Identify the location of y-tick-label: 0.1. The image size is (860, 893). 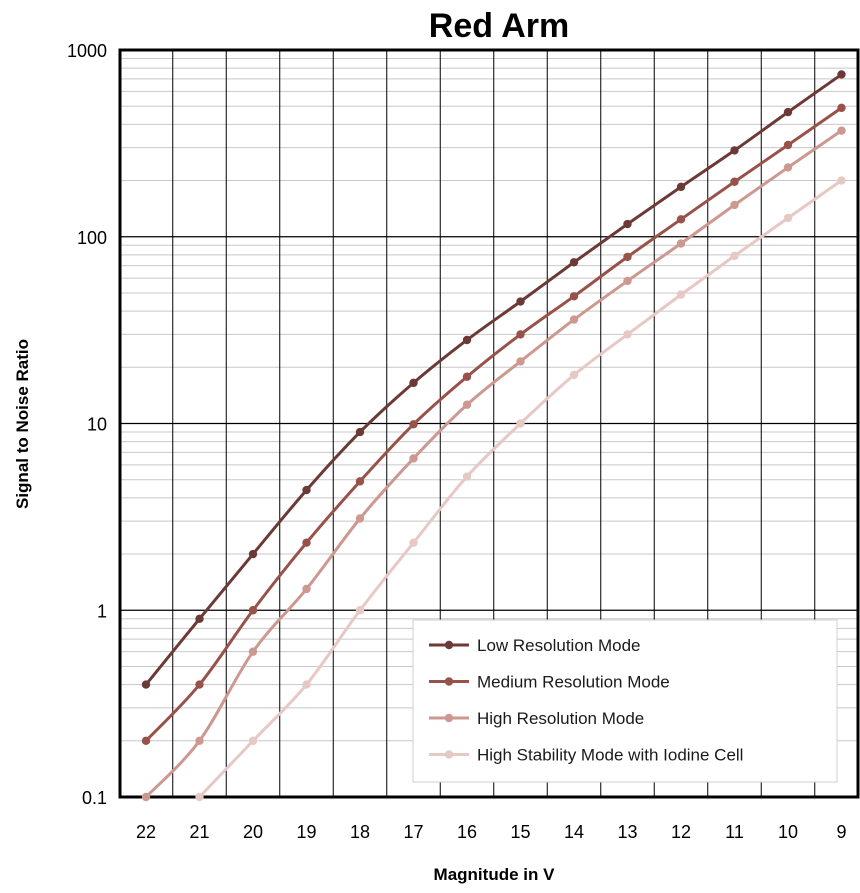
(94, 798).